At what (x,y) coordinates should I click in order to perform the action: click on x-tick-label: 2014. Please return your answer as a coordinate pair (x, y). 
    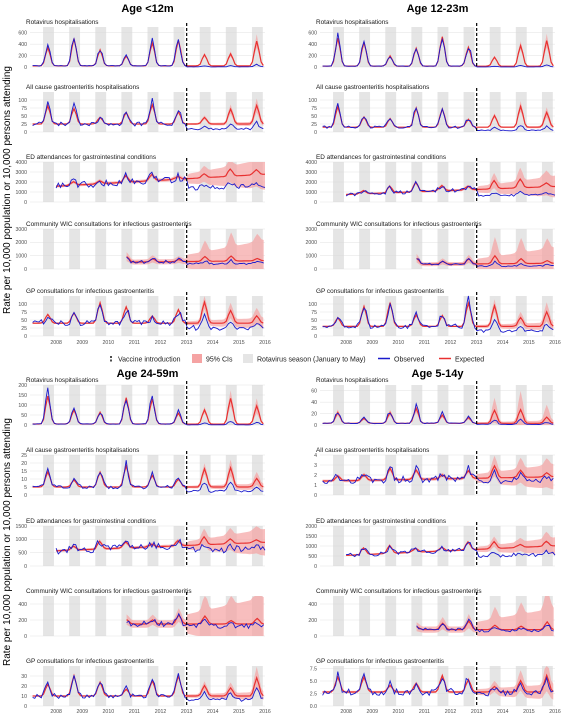
    Looking at the image, I should click on (213, 712).